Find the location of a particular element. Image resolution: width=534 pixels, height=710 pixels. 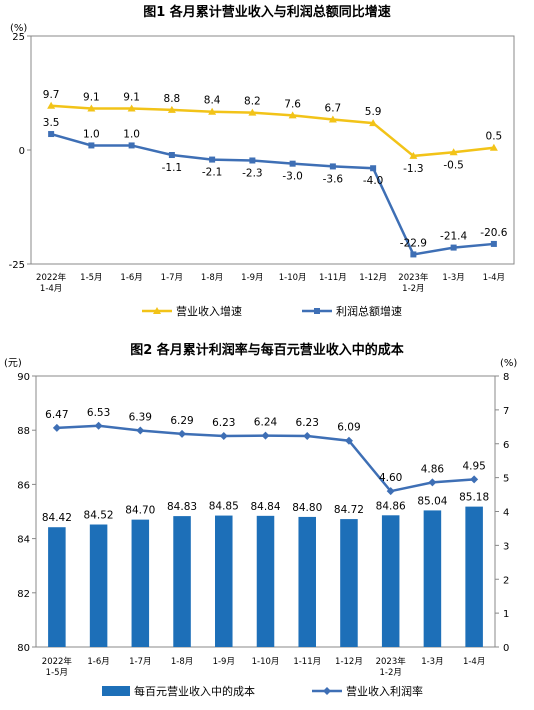

data-label: -2.3 is located at coordinates (252, 173).